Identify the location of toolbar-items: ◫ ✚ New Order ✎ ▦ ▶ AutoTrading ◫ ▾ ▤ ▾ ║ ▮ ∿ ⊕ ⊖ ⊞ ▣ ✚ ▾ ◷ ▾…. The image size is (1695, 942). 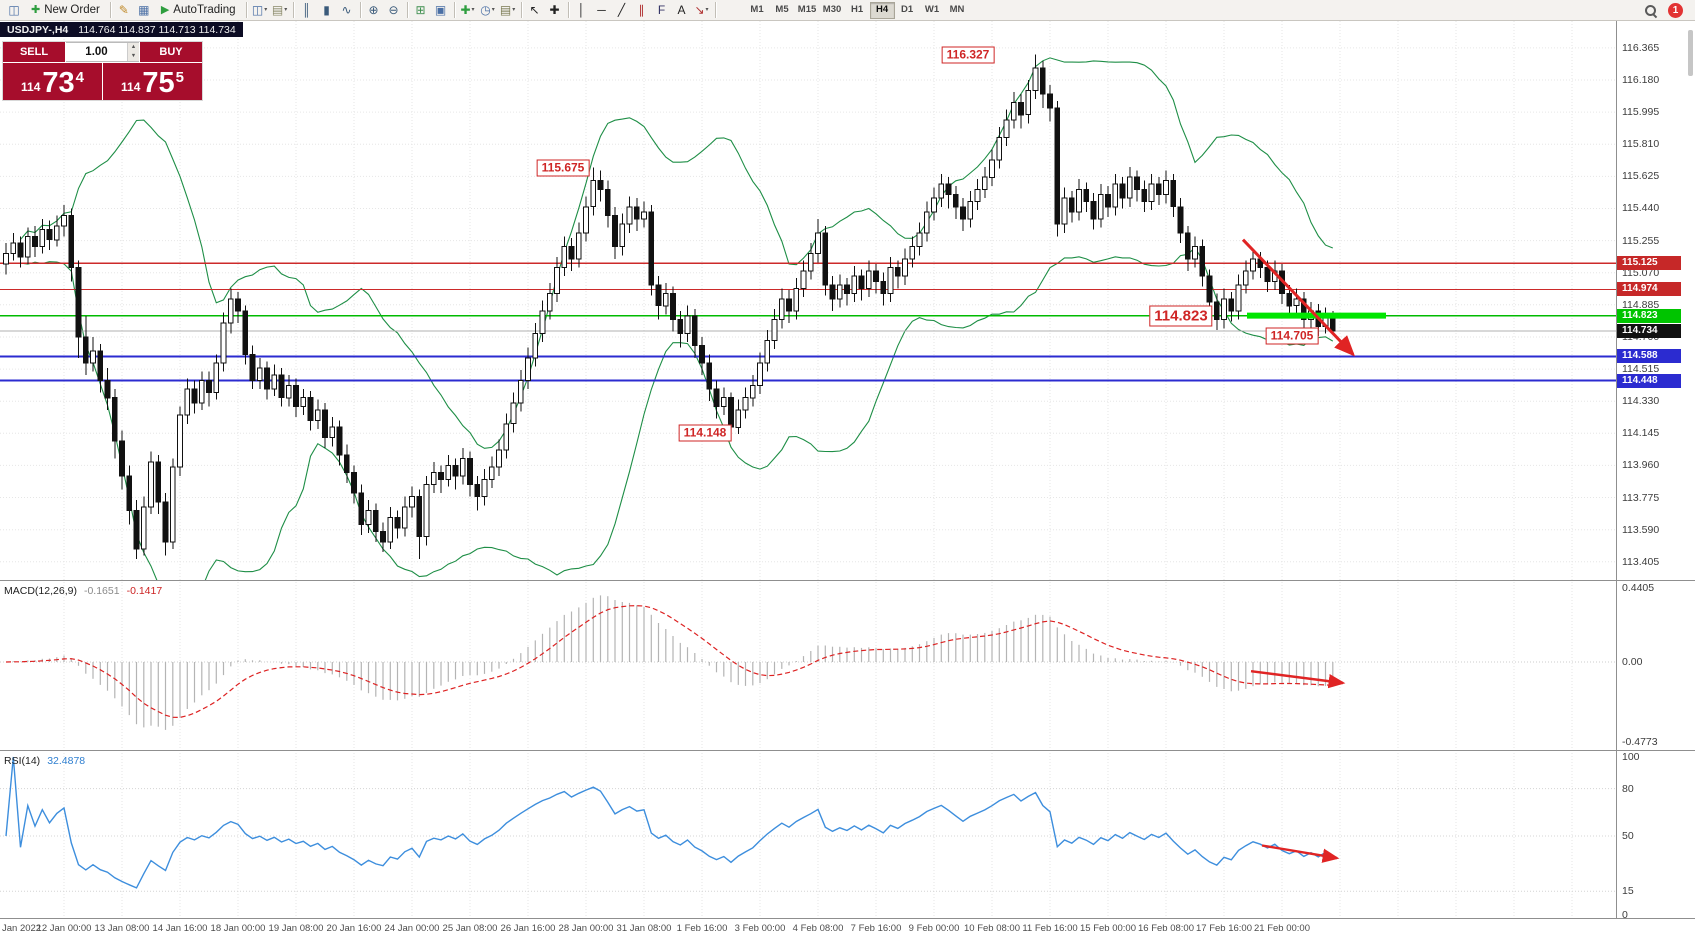
(361, 10).